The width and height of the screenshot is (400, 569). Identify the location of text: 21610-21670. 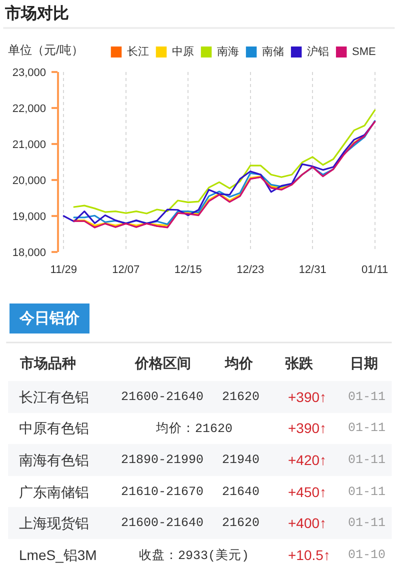
(162, 492).